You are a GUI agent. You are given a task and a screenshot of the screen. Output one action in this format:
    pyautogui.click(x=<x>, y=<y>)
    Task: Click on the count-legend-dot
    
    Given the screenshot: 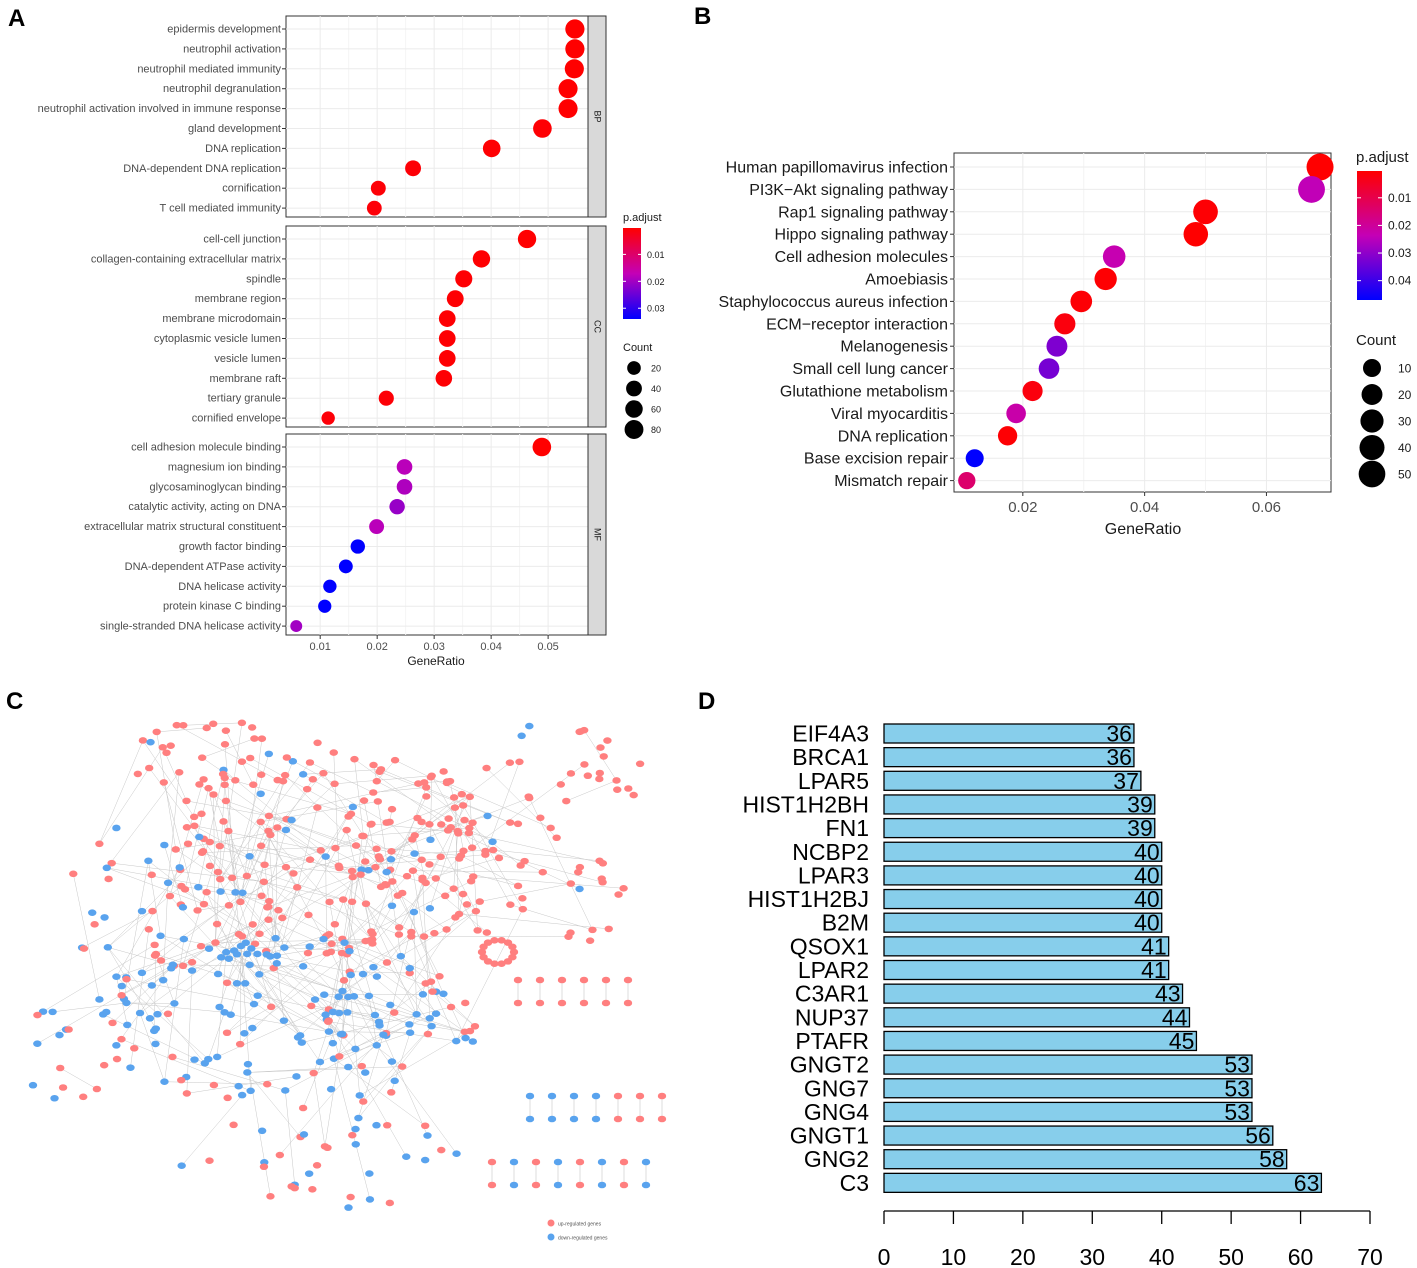 What is the action you would take?
    pyautogui.click(x=1372, y=474)
    